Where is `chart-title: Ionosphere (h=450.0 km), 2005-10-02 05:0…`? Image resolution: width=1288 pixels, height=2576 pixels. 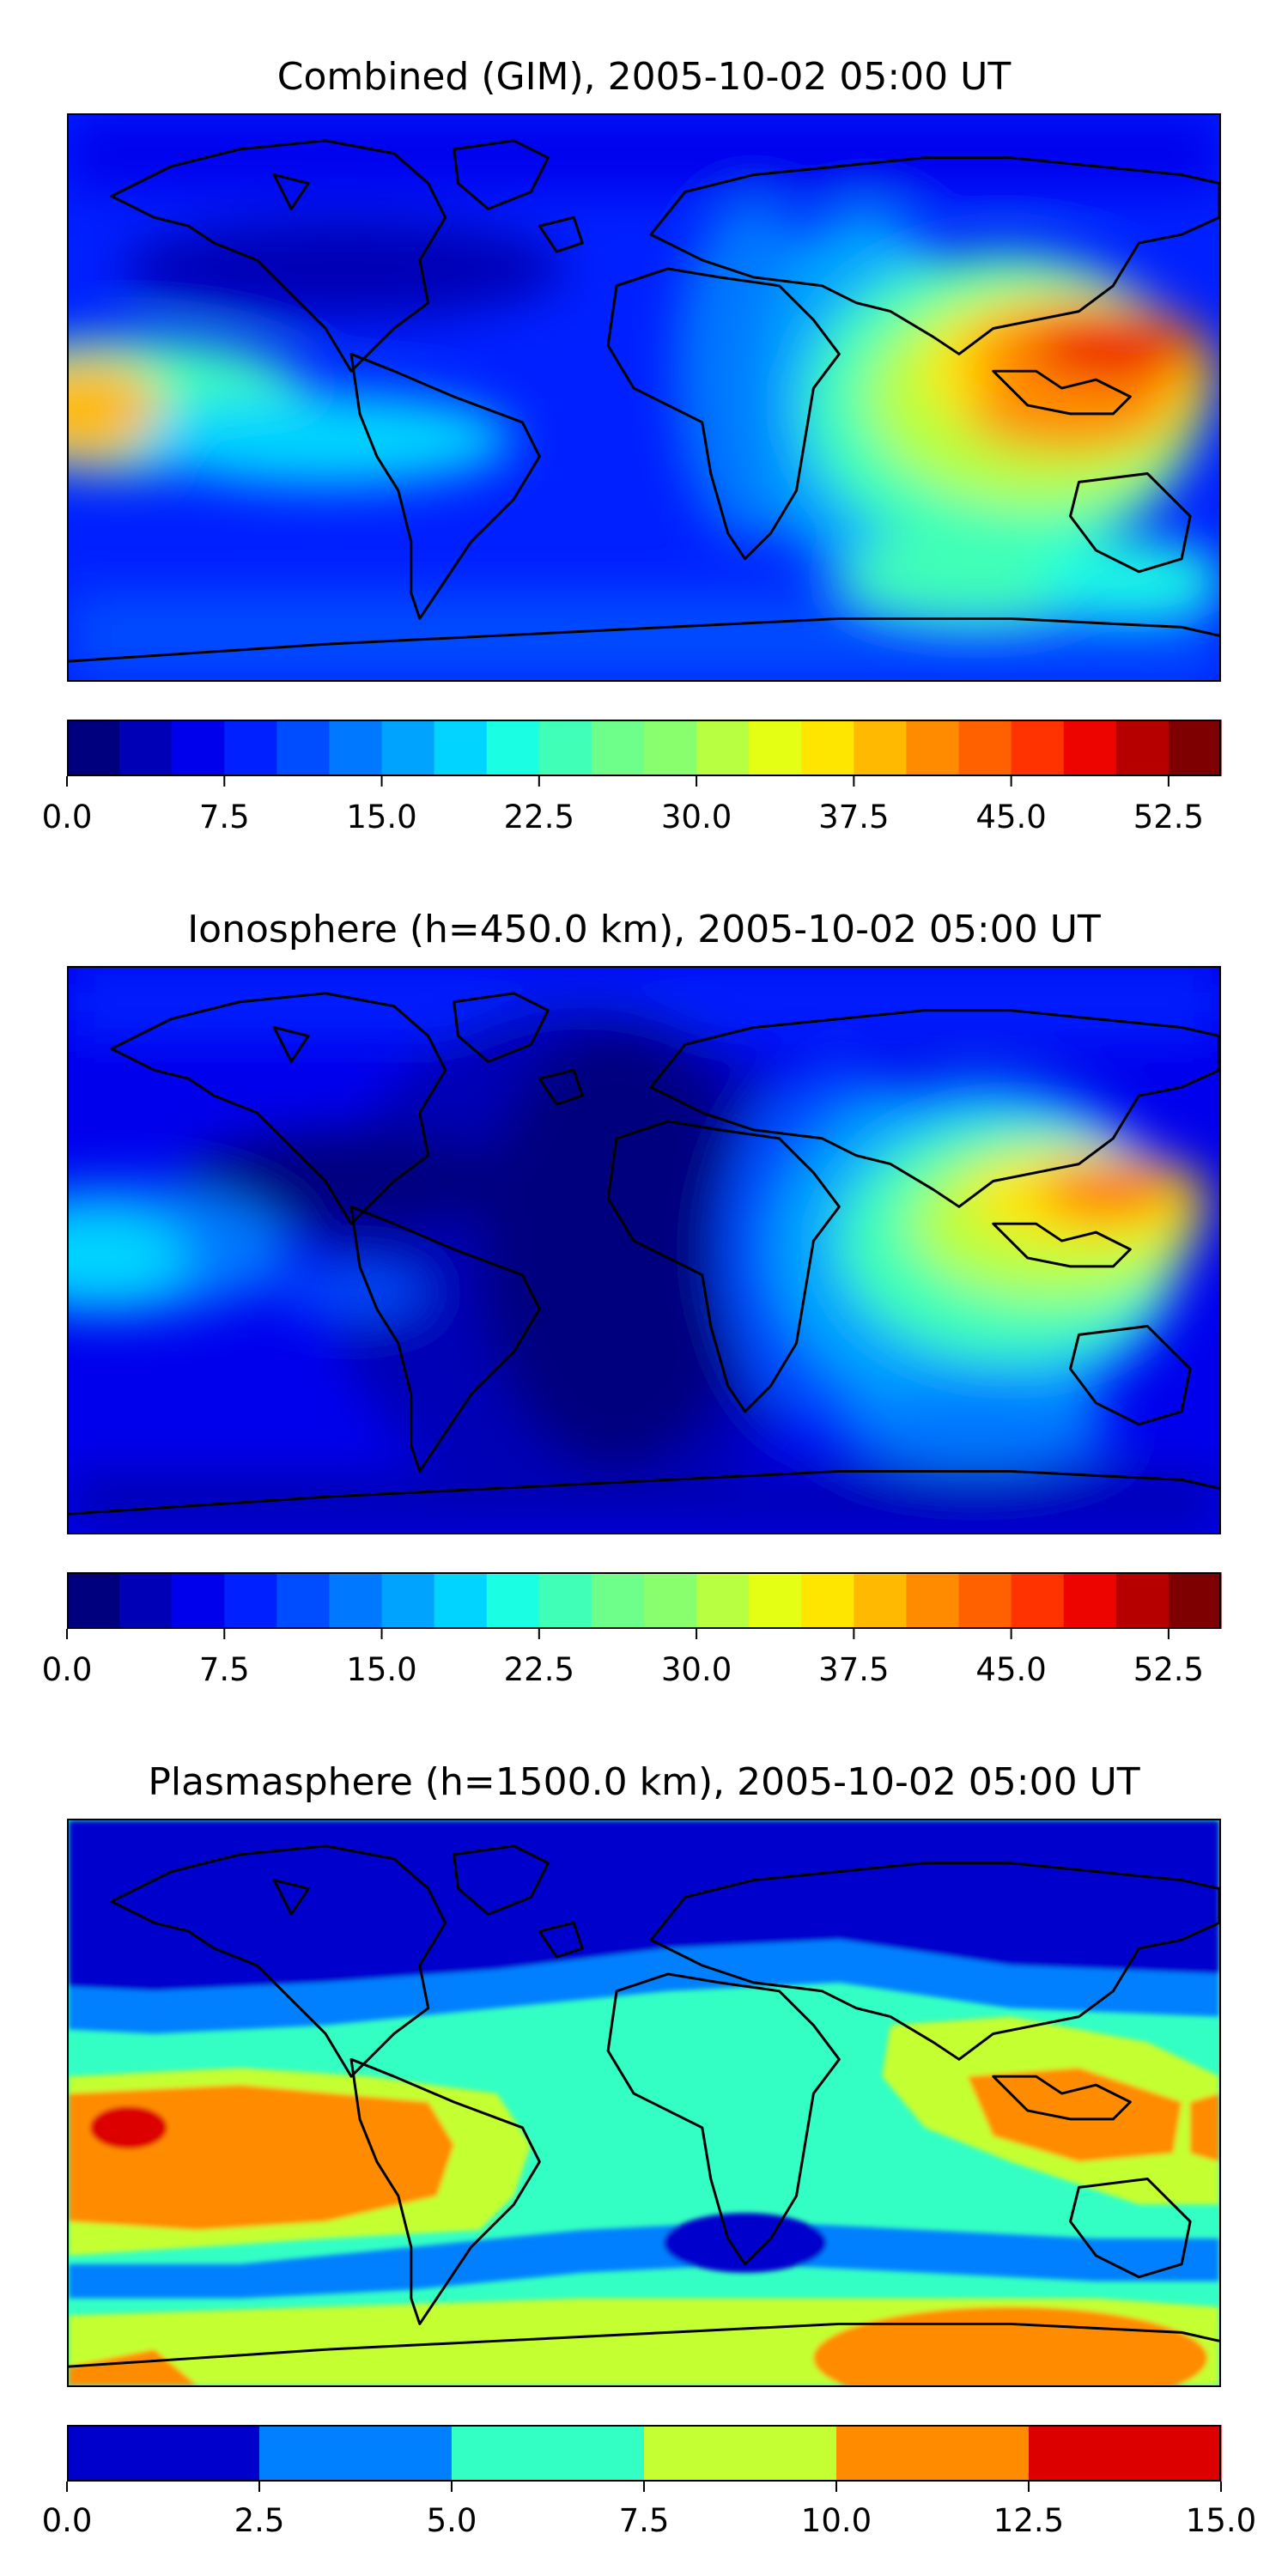 chart-title: Ionosphere (h=450.0 km), 2005-10-02 05:0… is located at coordinates (644, 929).